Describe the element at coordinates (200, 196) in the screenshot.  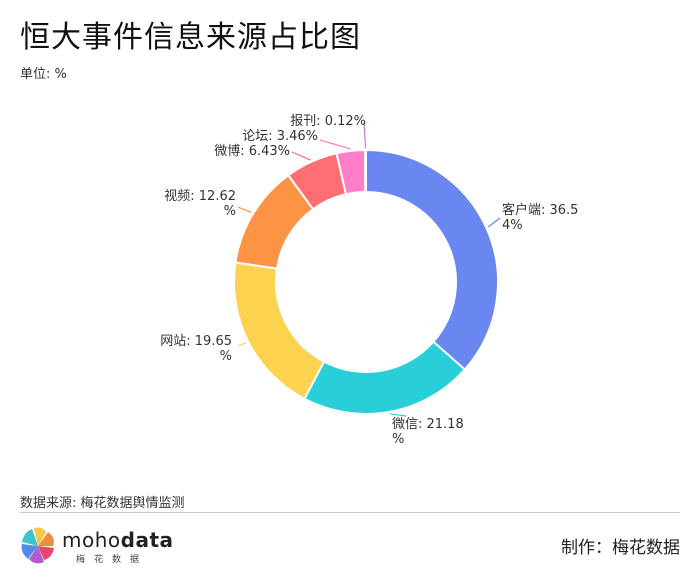
I see `slice-label-line: 视频: 12.62` at that location.